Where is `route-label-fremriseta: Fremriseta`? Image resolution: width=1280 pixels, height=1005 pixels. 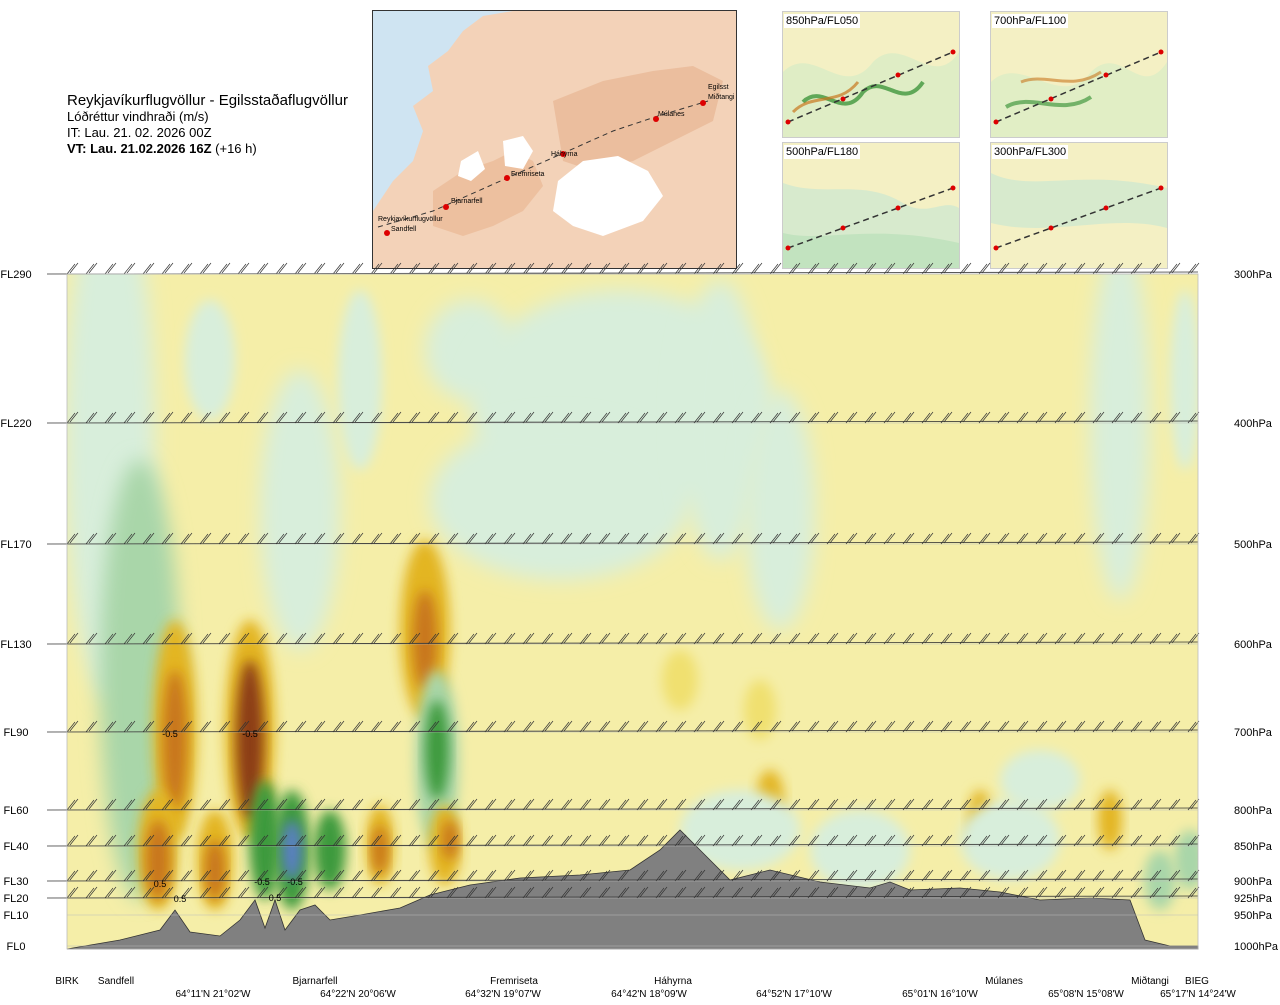 route-label-fremriseta: Fremriseta is located at coordinates (528, 174).